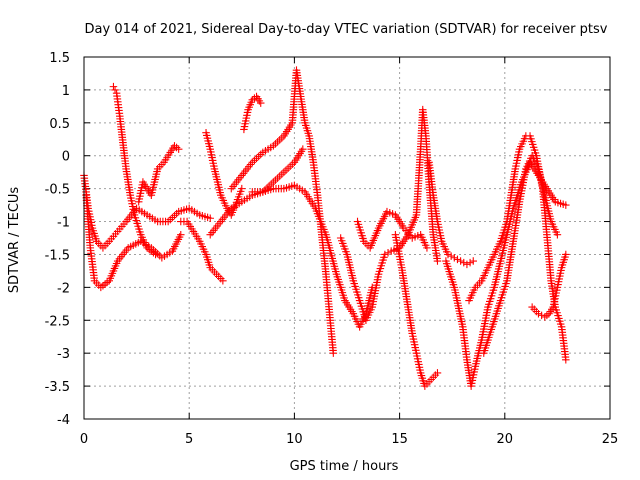 This screenshot has height=480, width=640. I want to click on x-tick-label: 15, so click(399, 439).